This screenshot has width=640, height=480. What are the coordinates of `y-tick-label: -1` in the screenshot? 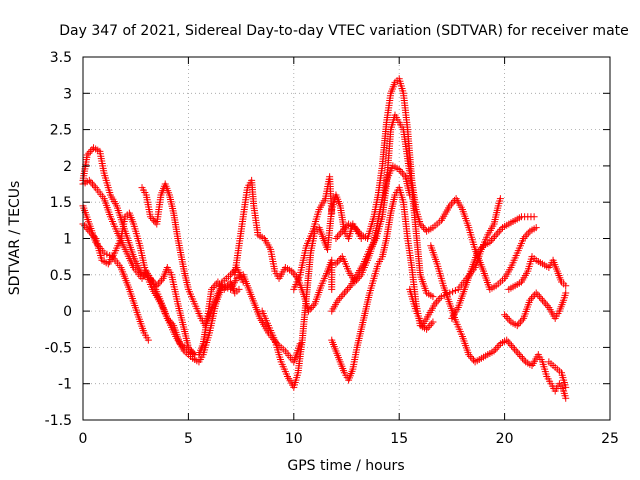 It's located at (65, 385).